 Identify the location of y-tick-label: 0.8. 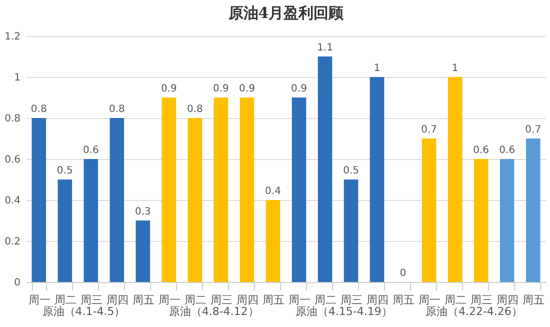
(12, 119).